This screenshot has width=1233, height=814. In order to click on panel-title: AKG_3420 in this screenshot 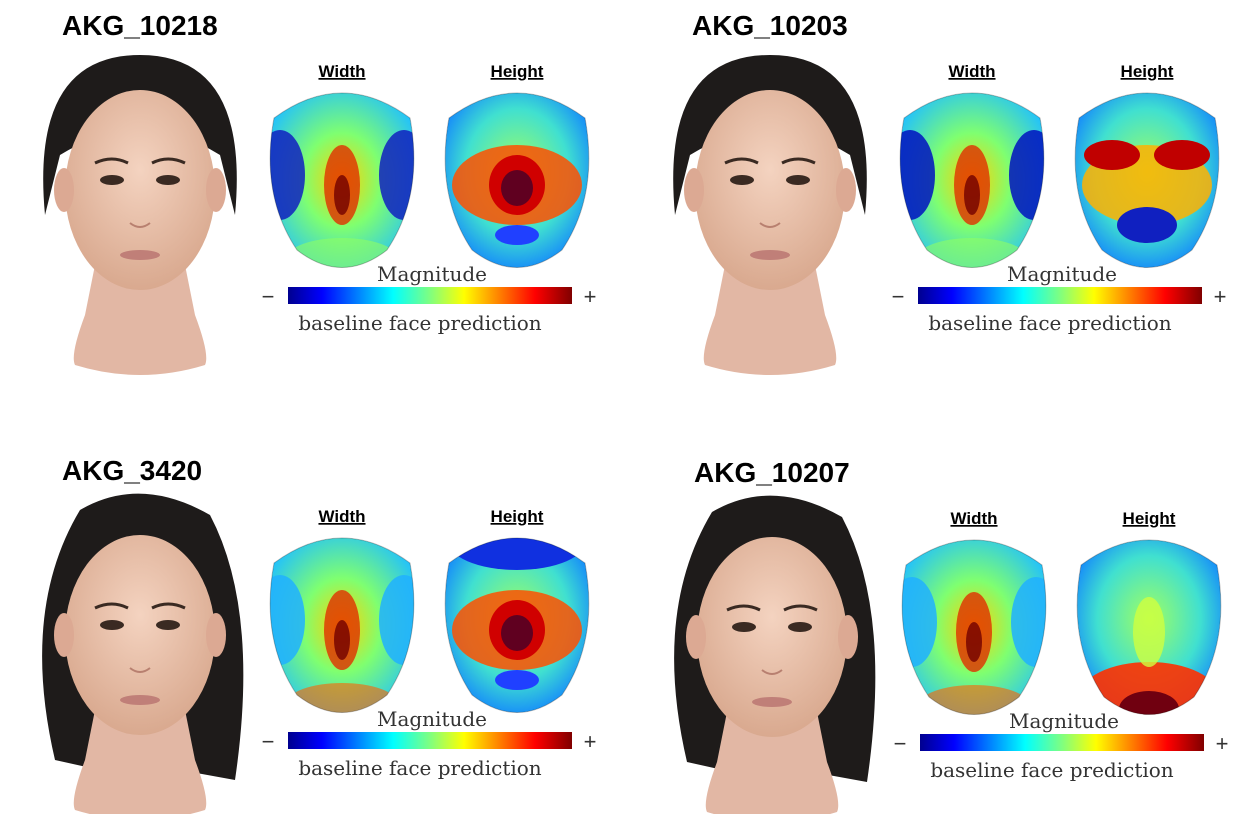, I will do `click(132, 470)`.